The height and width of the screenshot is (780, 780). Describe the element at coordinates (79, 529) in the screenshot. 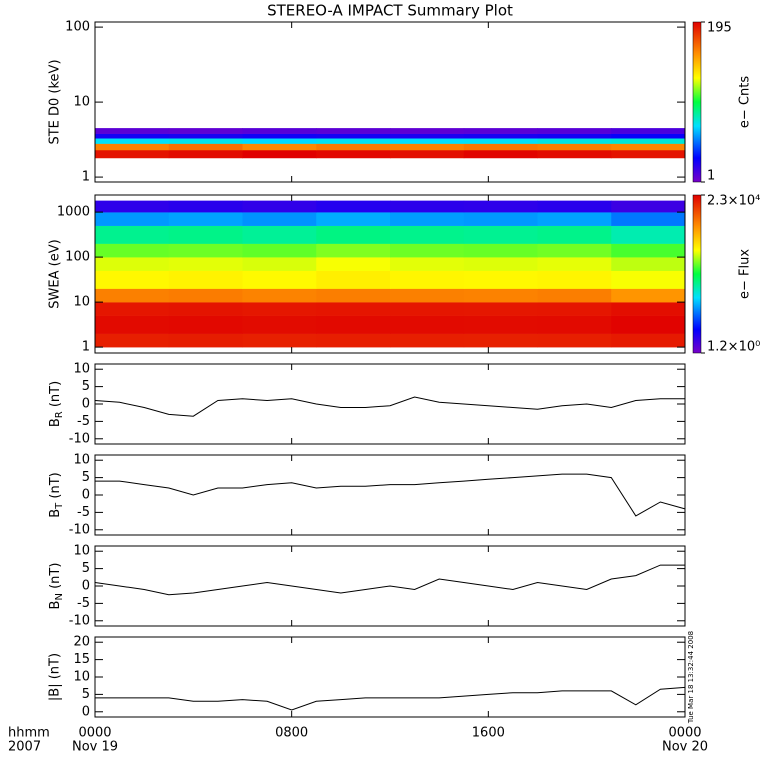

I see `y-tick-label: -10` at that location.